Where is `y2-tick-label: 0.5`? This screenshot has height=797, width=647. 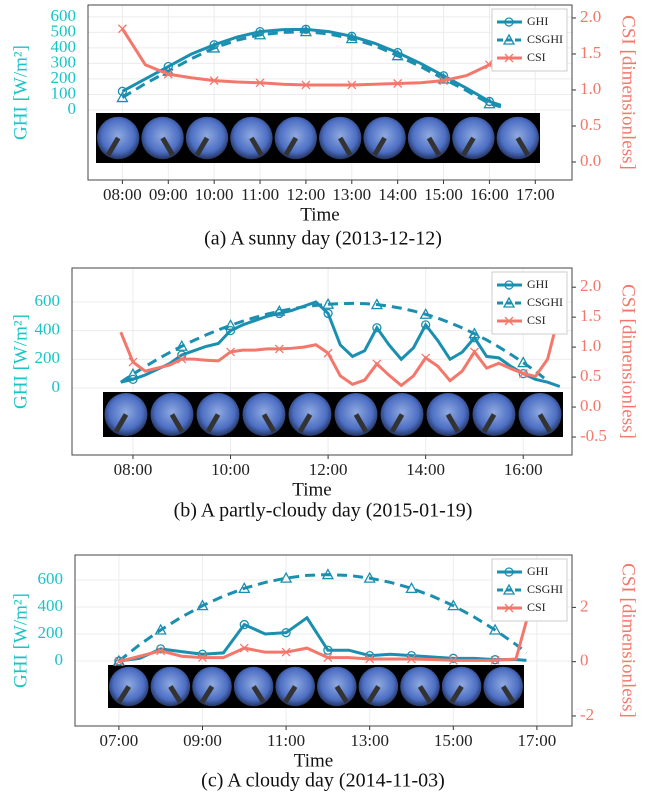 y2-tick-label: 0.5 is located at coordinates (590, 124).